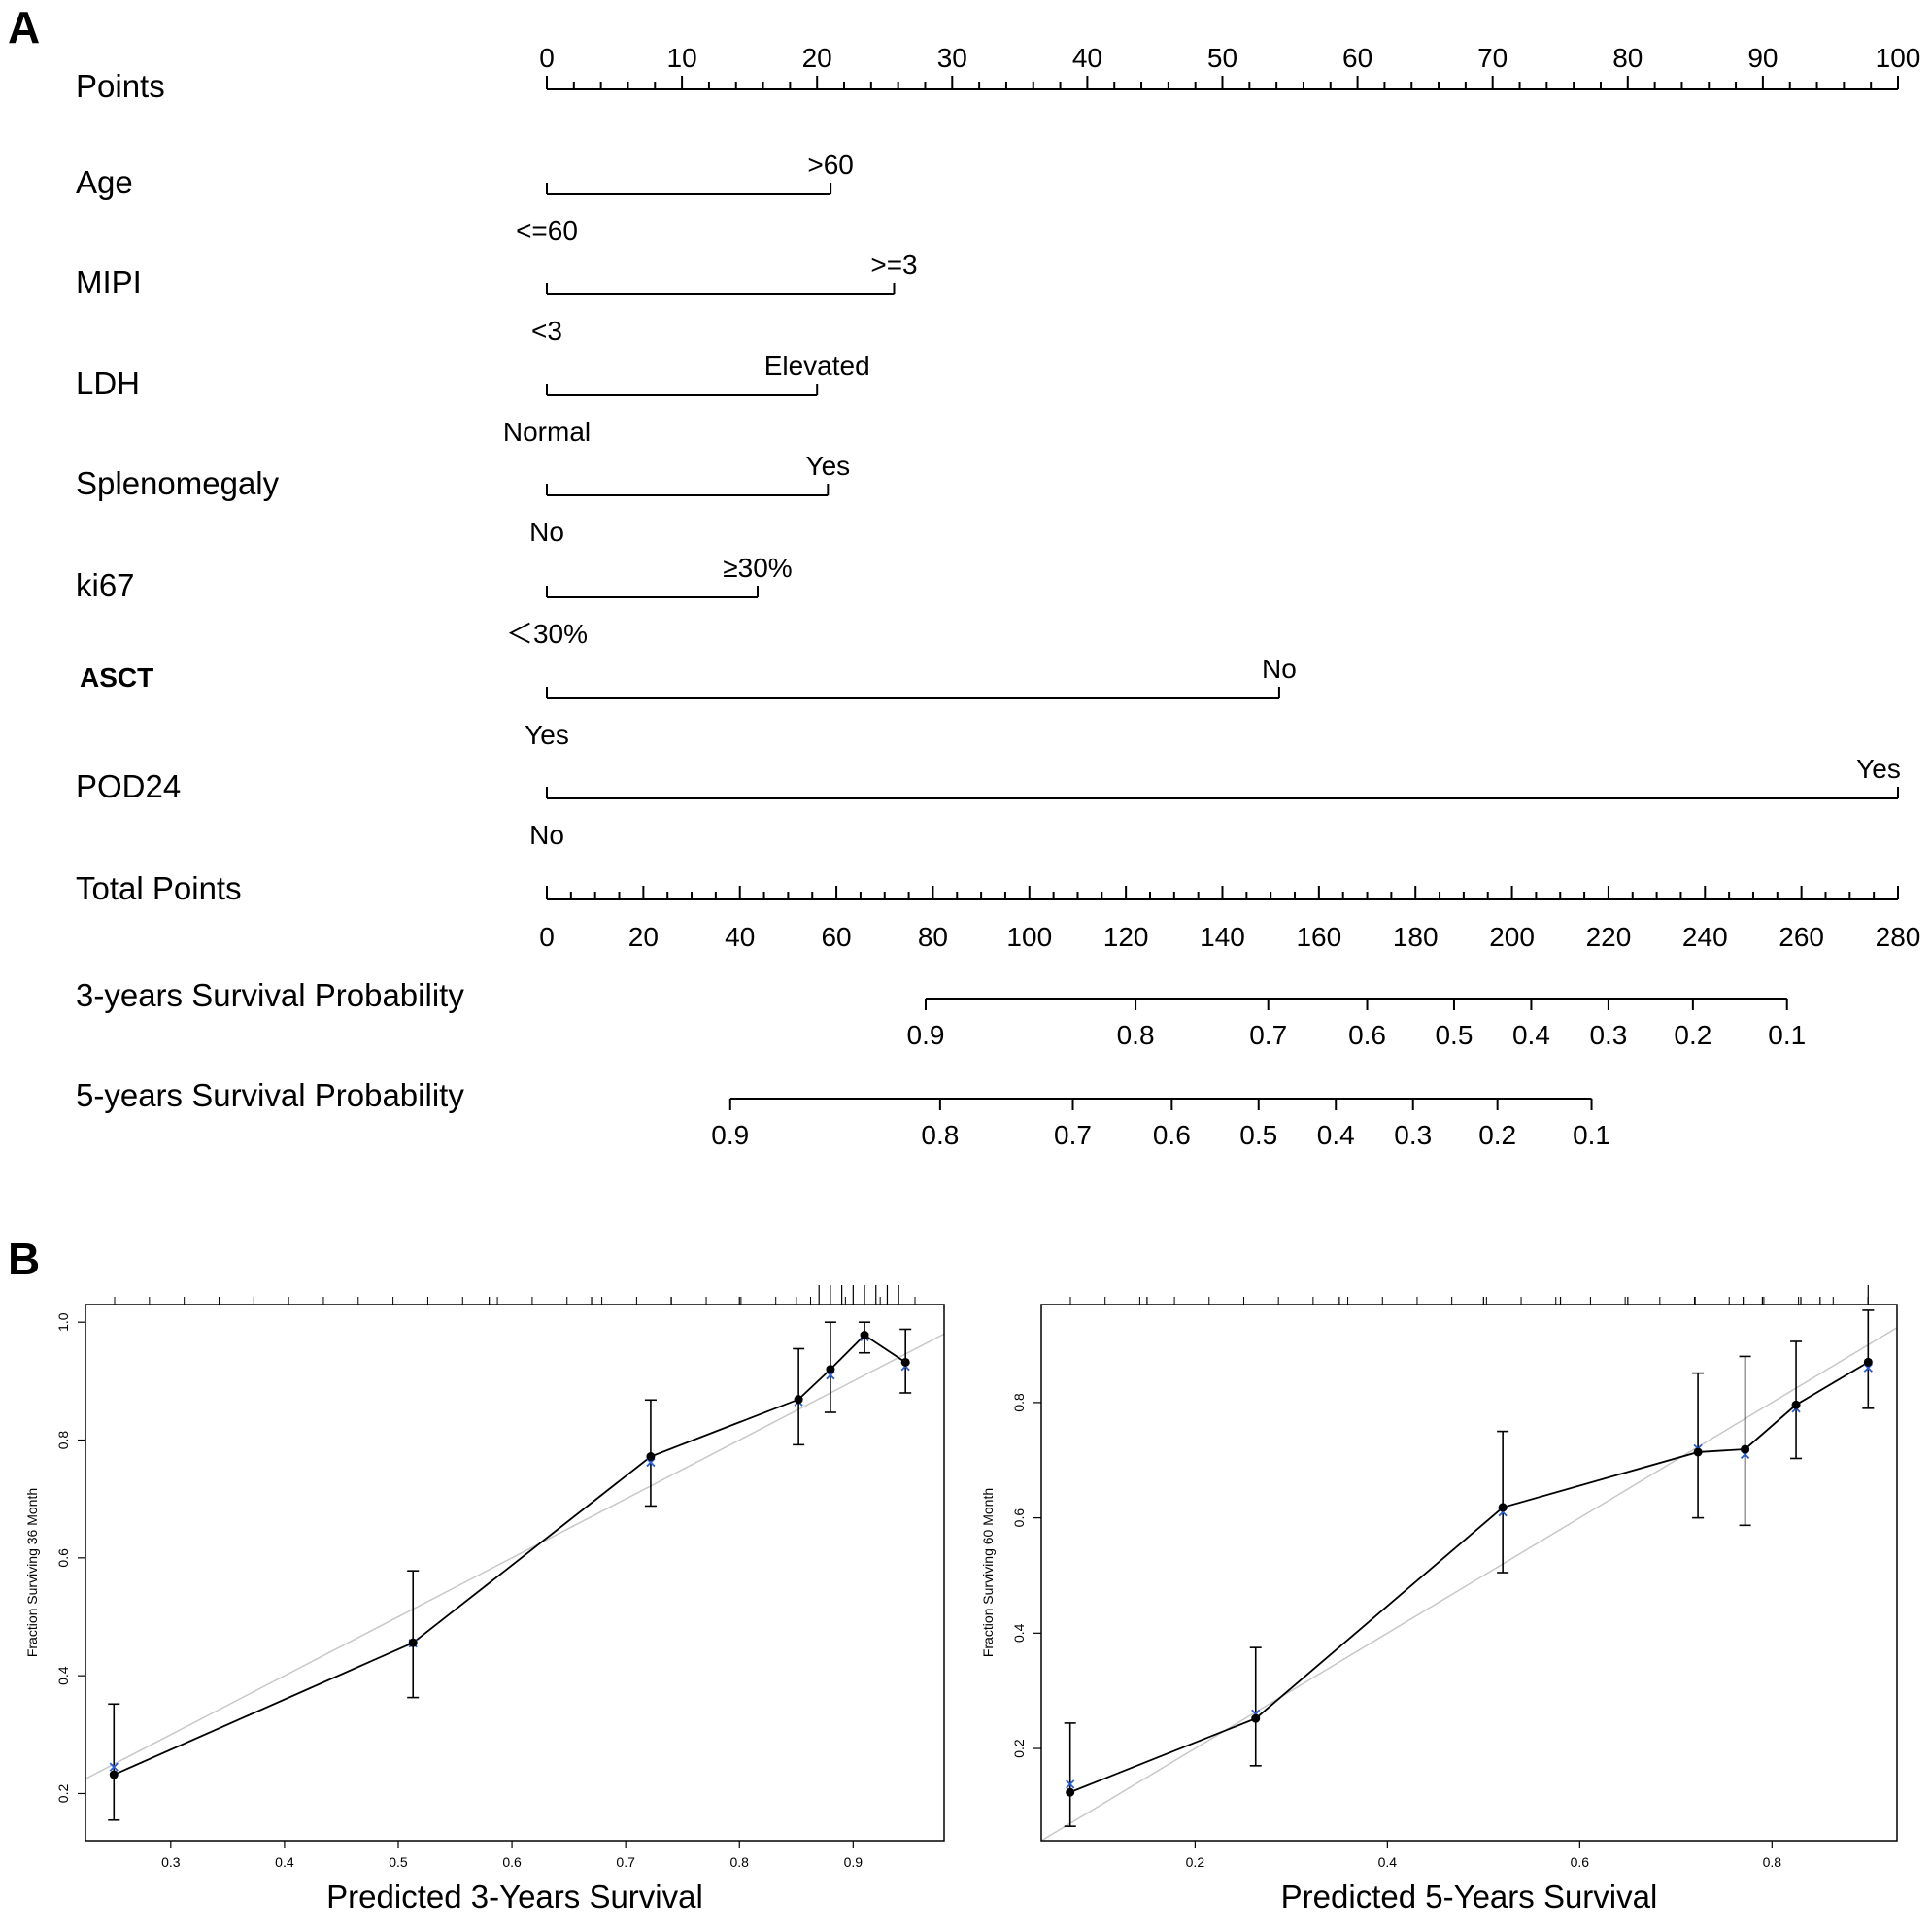 This screenshot has width=1931, height=1932. I want to click on total-points-axis-tick-label: 120, so click(1126, 937).